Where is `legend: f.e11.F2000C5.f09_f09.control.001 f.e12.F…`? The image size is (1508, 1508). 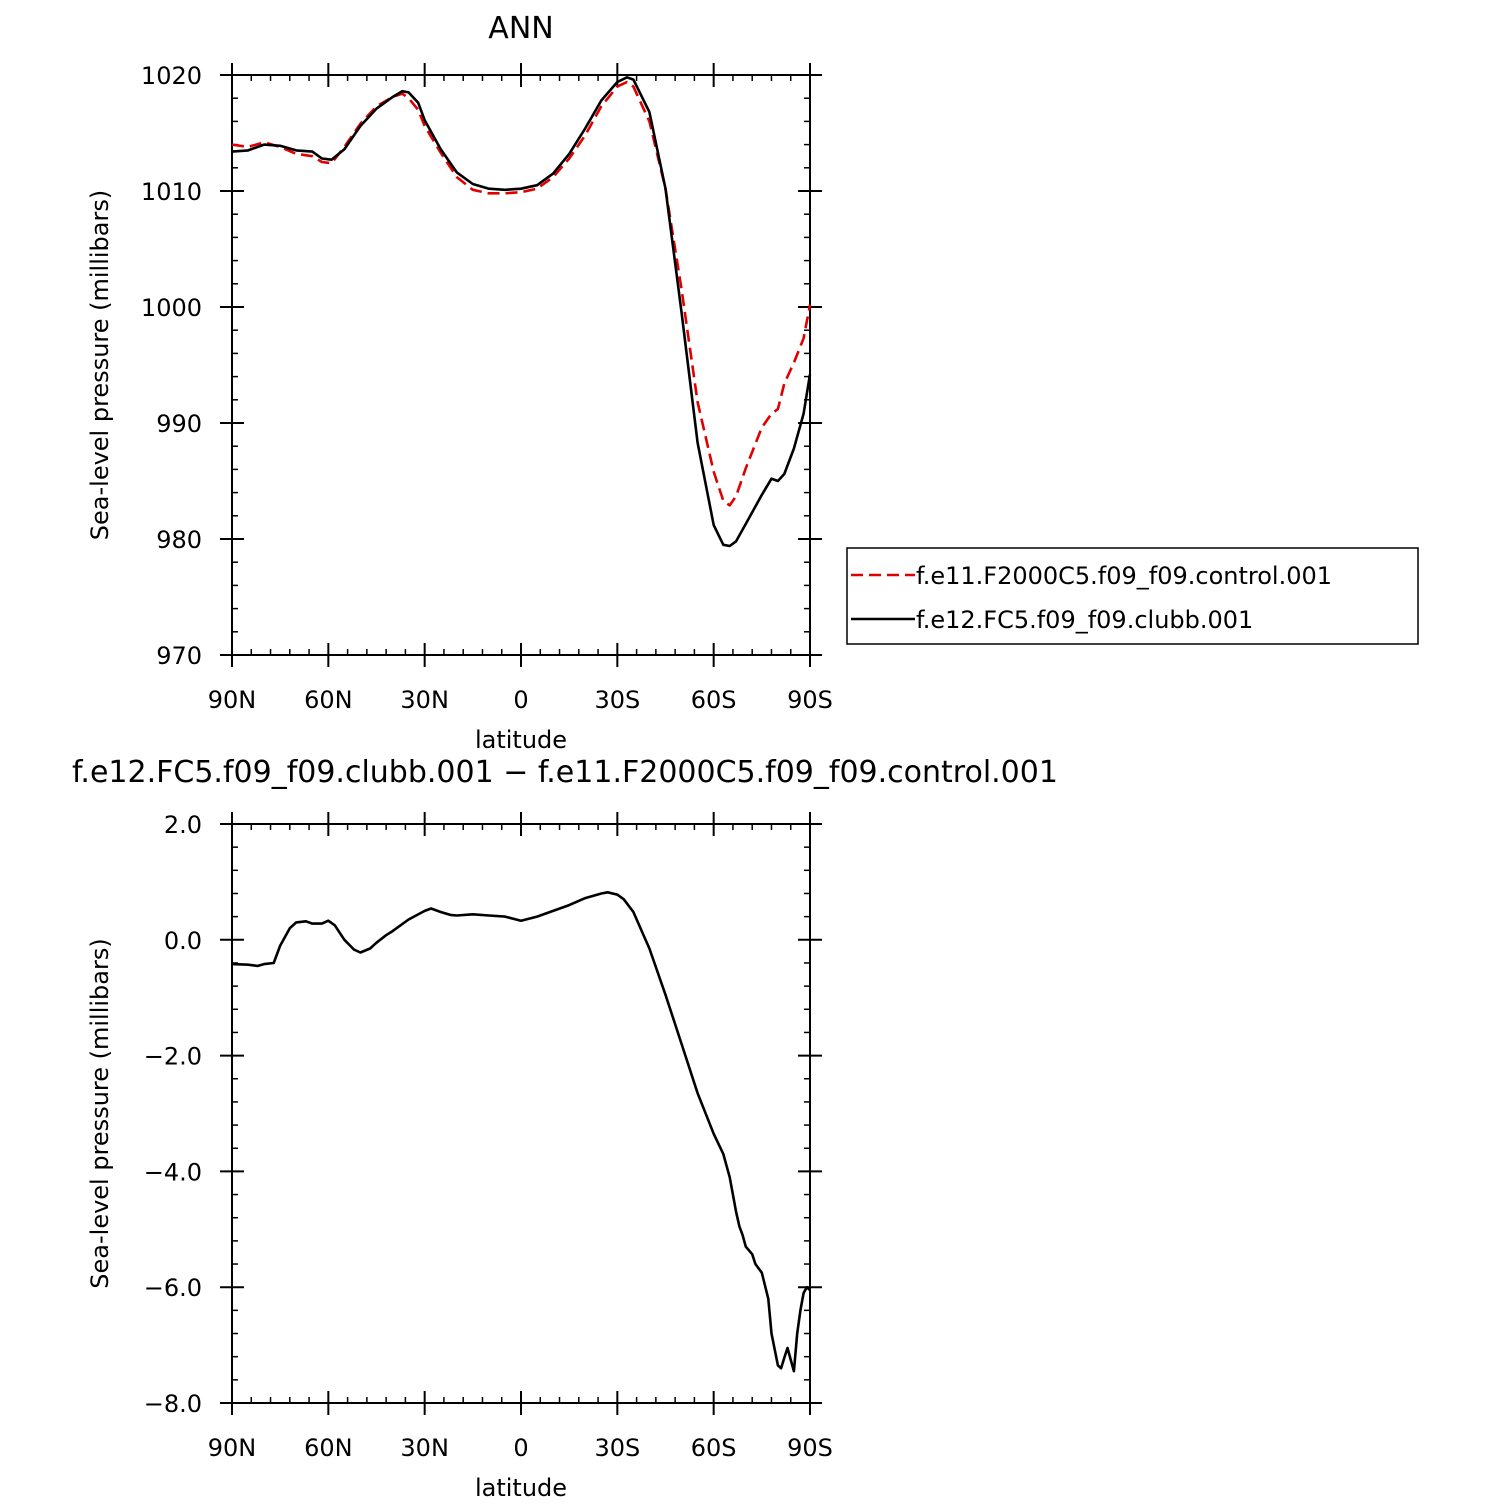
legend: f.e11.F2000C5.f09_f09.control.001 f.e12.F… is located at coordinates (1132, 596).